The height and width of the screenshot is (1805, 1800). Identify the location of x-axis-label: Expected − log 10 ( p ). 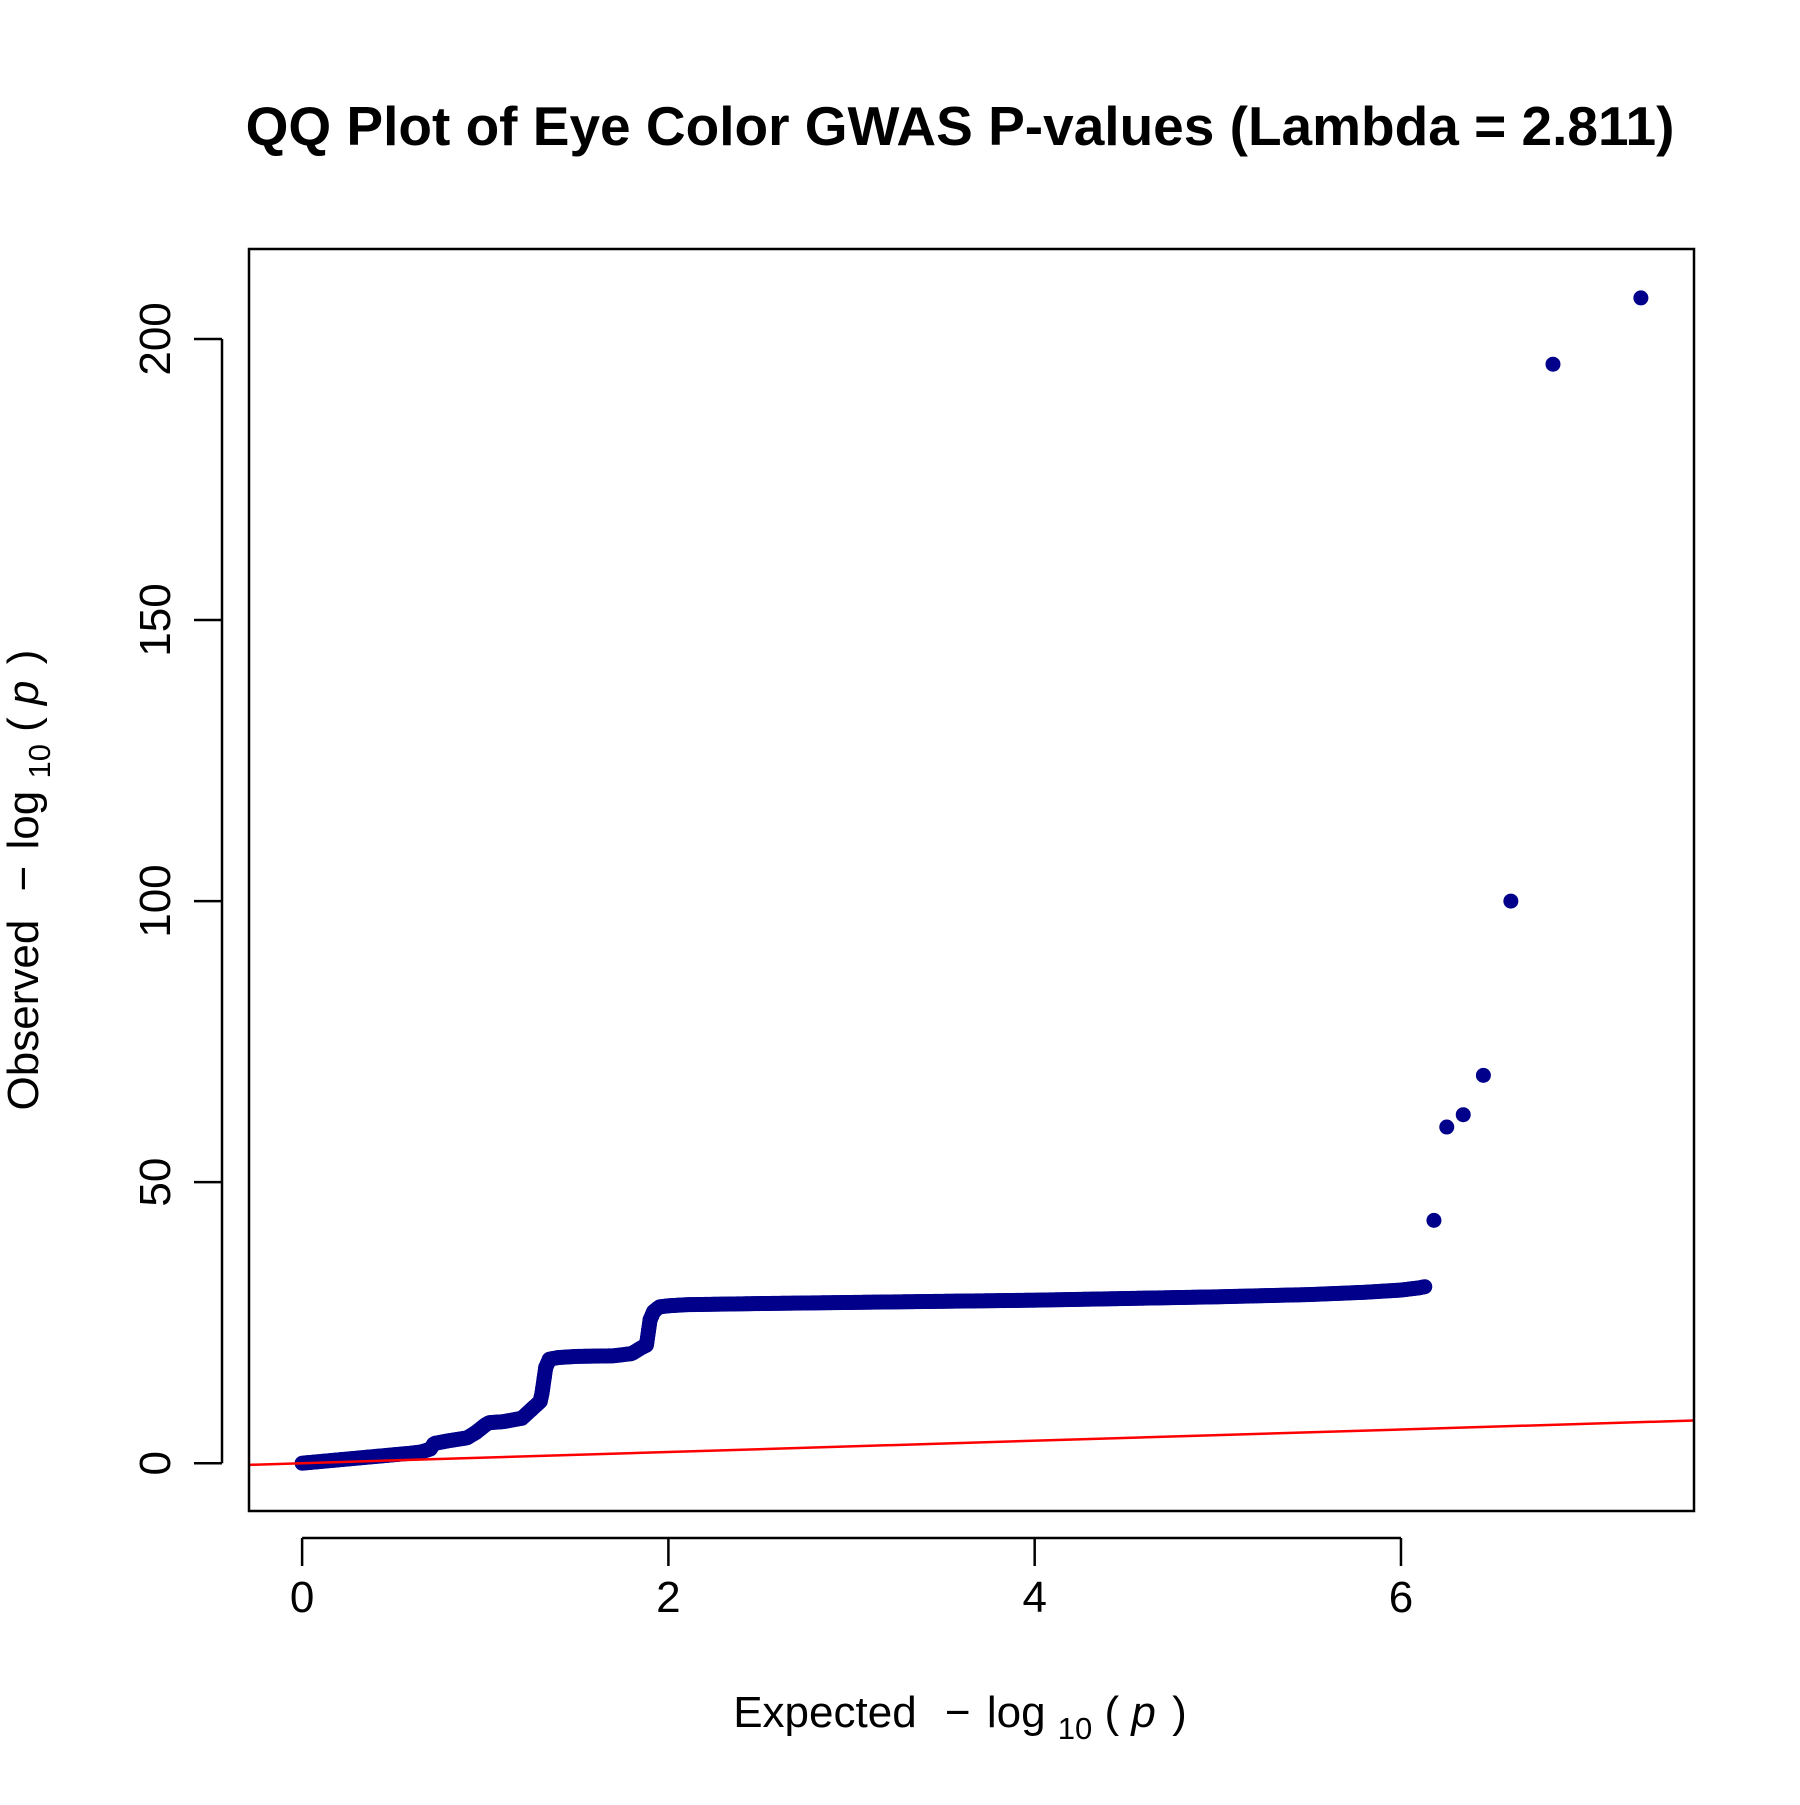
(960, 1718).